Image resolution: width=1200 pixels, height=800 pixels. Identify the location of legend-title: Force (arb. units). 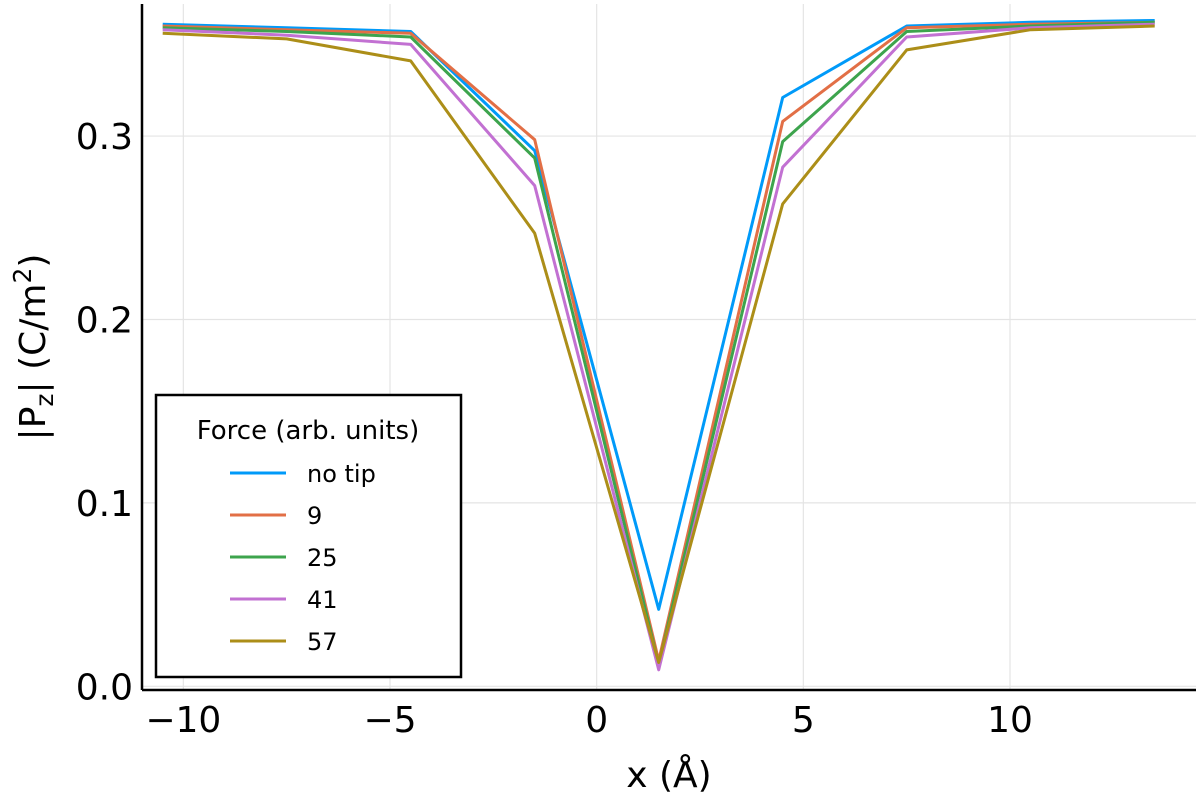
(308, 431).